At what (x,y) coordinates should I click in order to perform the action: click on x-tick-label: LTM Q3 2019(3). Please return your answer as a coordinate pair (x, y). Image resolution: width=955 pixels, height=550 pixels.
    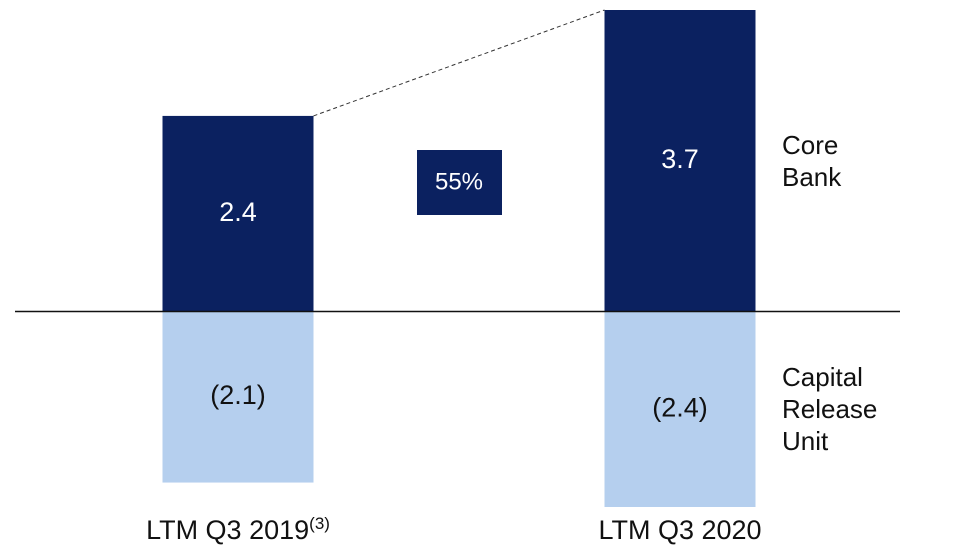
    Looking at the image, I should click on (238, 529).